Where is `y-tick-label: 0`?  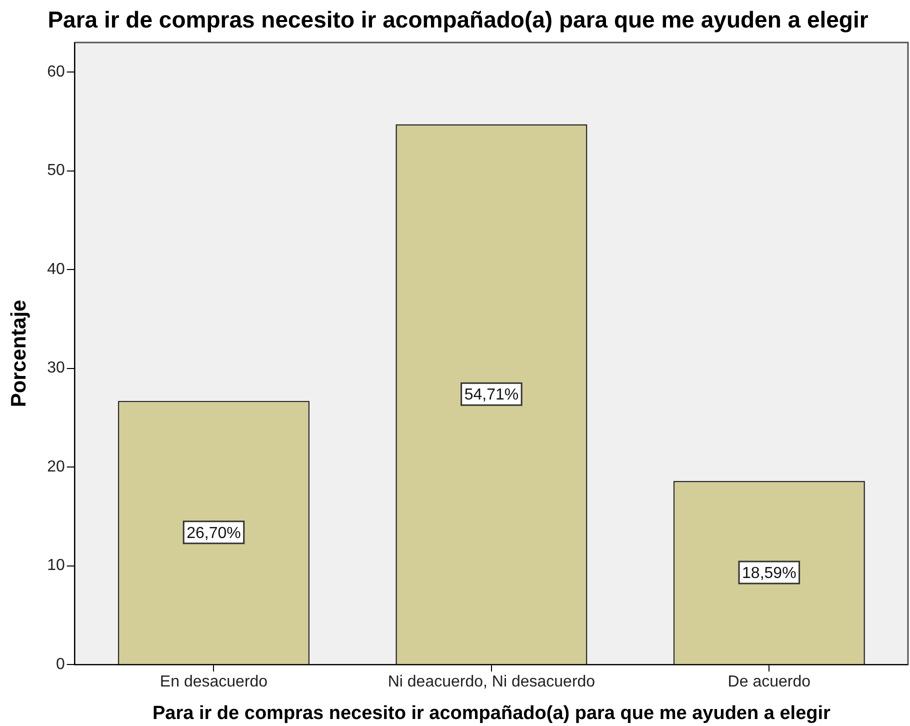
y-tick-label: 0 is located at coordinates (60, 664).